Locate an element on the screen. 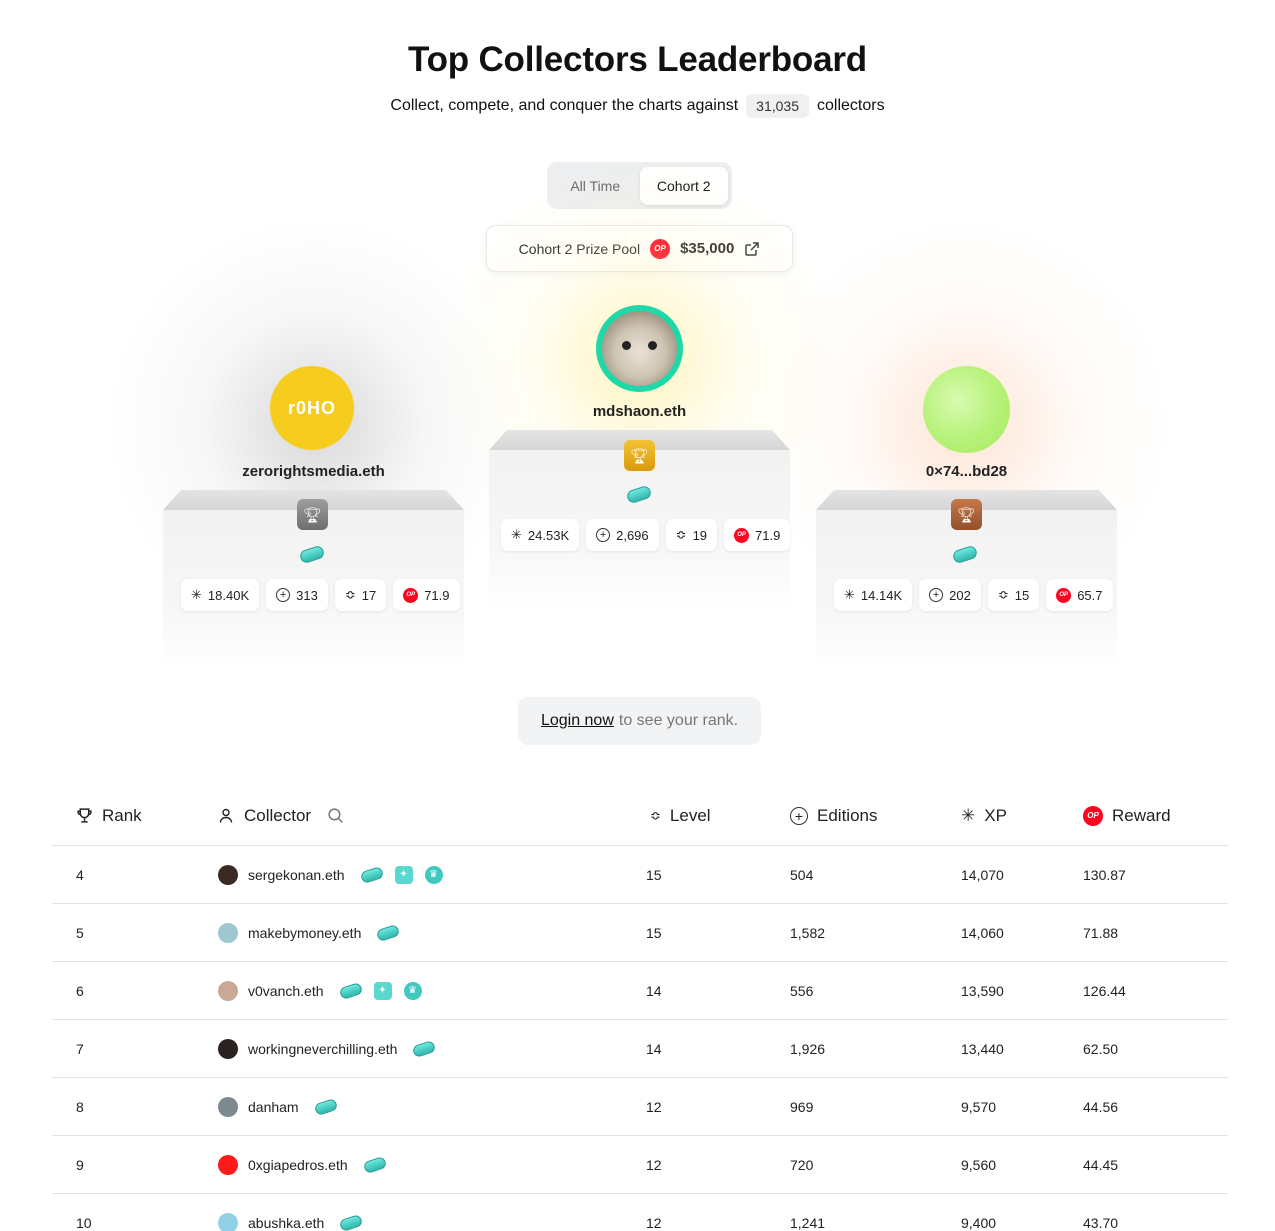 This screenshot has height=1231, width=1275. collector-name: abushka.eth is located at coordinates (286, 1222).